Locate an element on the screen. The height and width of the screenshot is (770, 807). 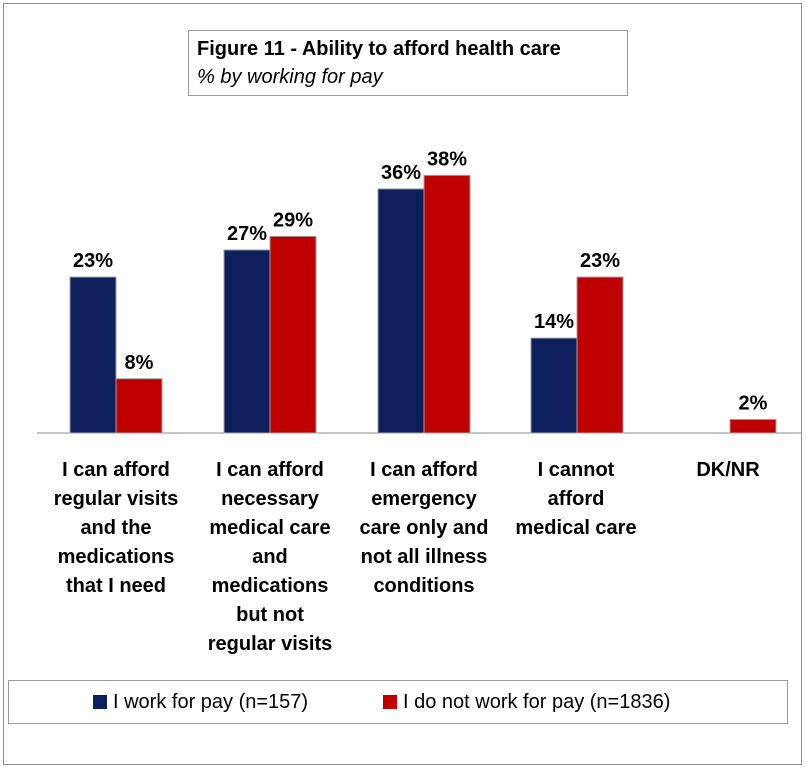
category-label: DK/NR is located at coordinates (728, 470).